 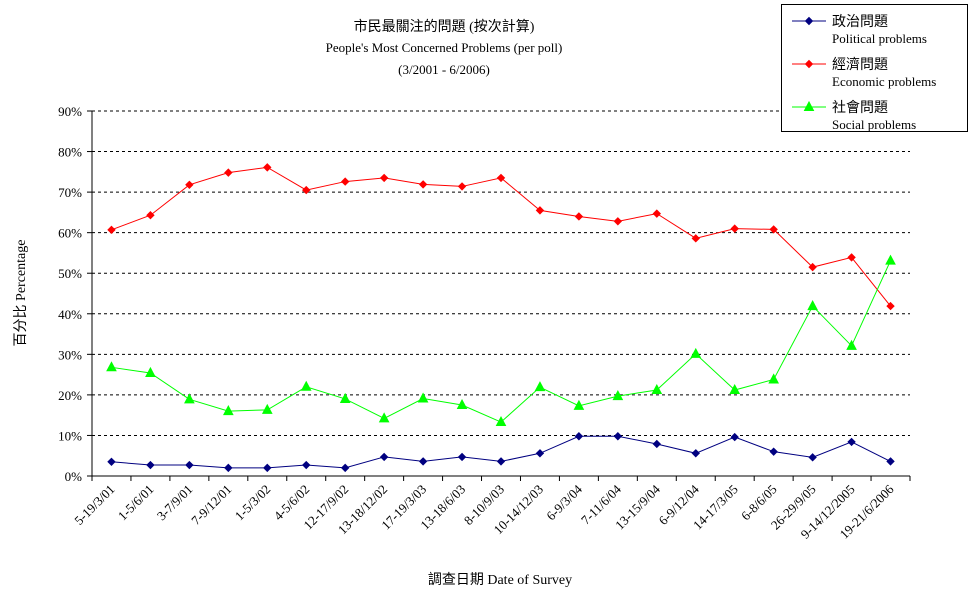 What do you see at coordinates (70, 273) in the screenshot?
I see `y-tick-label: 50%` at bounding box center [70, 273].